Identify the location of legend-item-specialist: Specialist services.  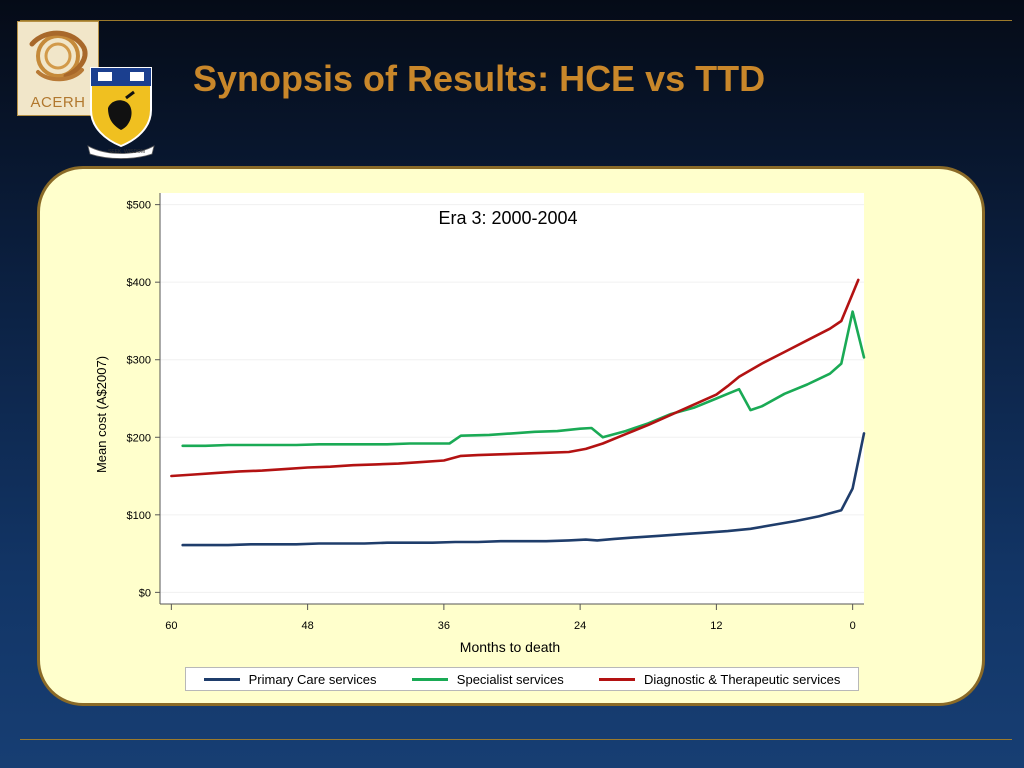
(487, 679).